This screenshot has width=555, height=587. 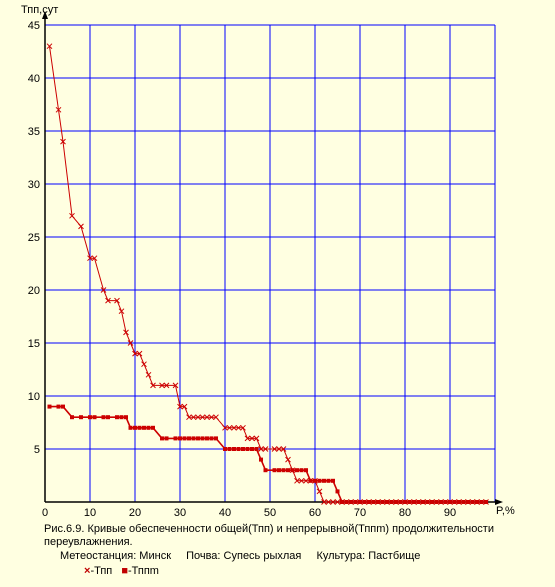 What do you see at coordinates (140, 571) in the screenshot?
I see `legend-item-tppm: ■-Тппm` at bounding box center [140, 571].